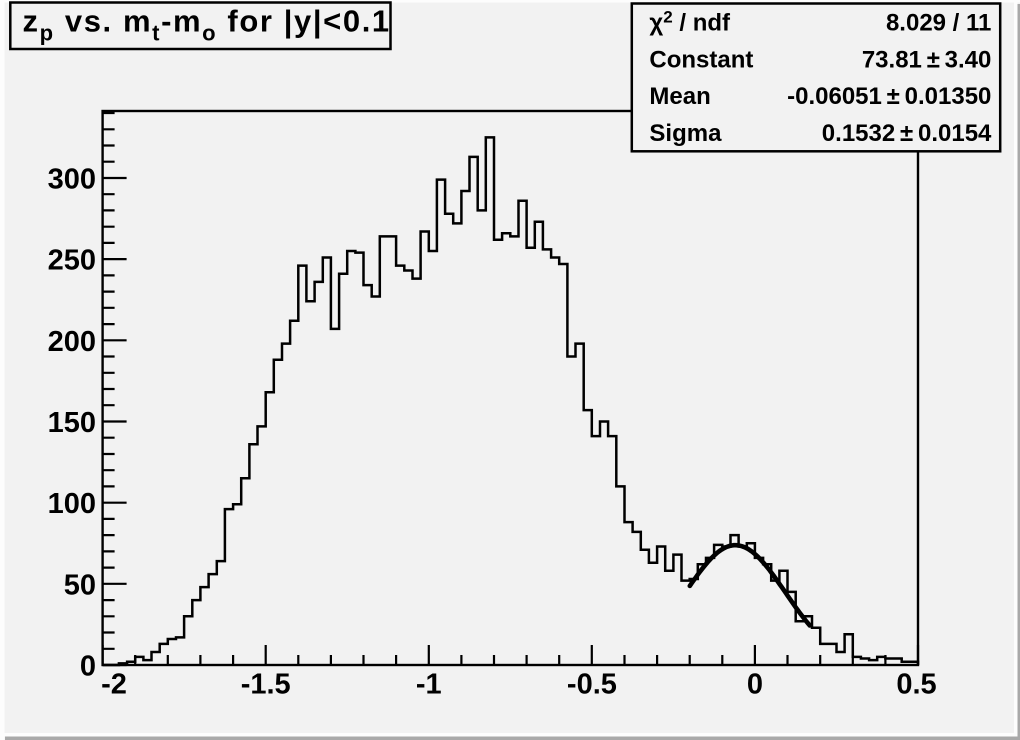 The height and width of the screenshot is (740, 1020). I want to click on svg-text: Mean, so click(679, 96).